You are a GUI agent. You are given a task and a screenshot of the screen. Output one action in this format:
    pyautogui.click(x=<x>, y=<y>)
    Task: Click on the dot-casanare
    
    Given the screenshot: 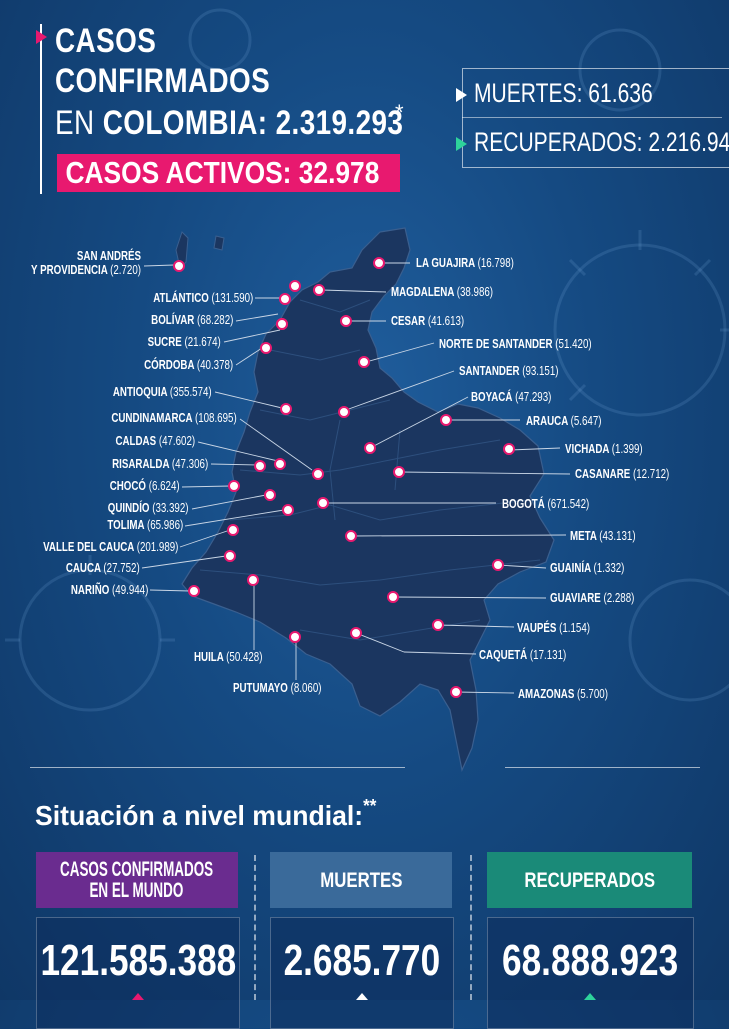 What is the action you would take?
    pyautogui.click(x=399, y=472)
    